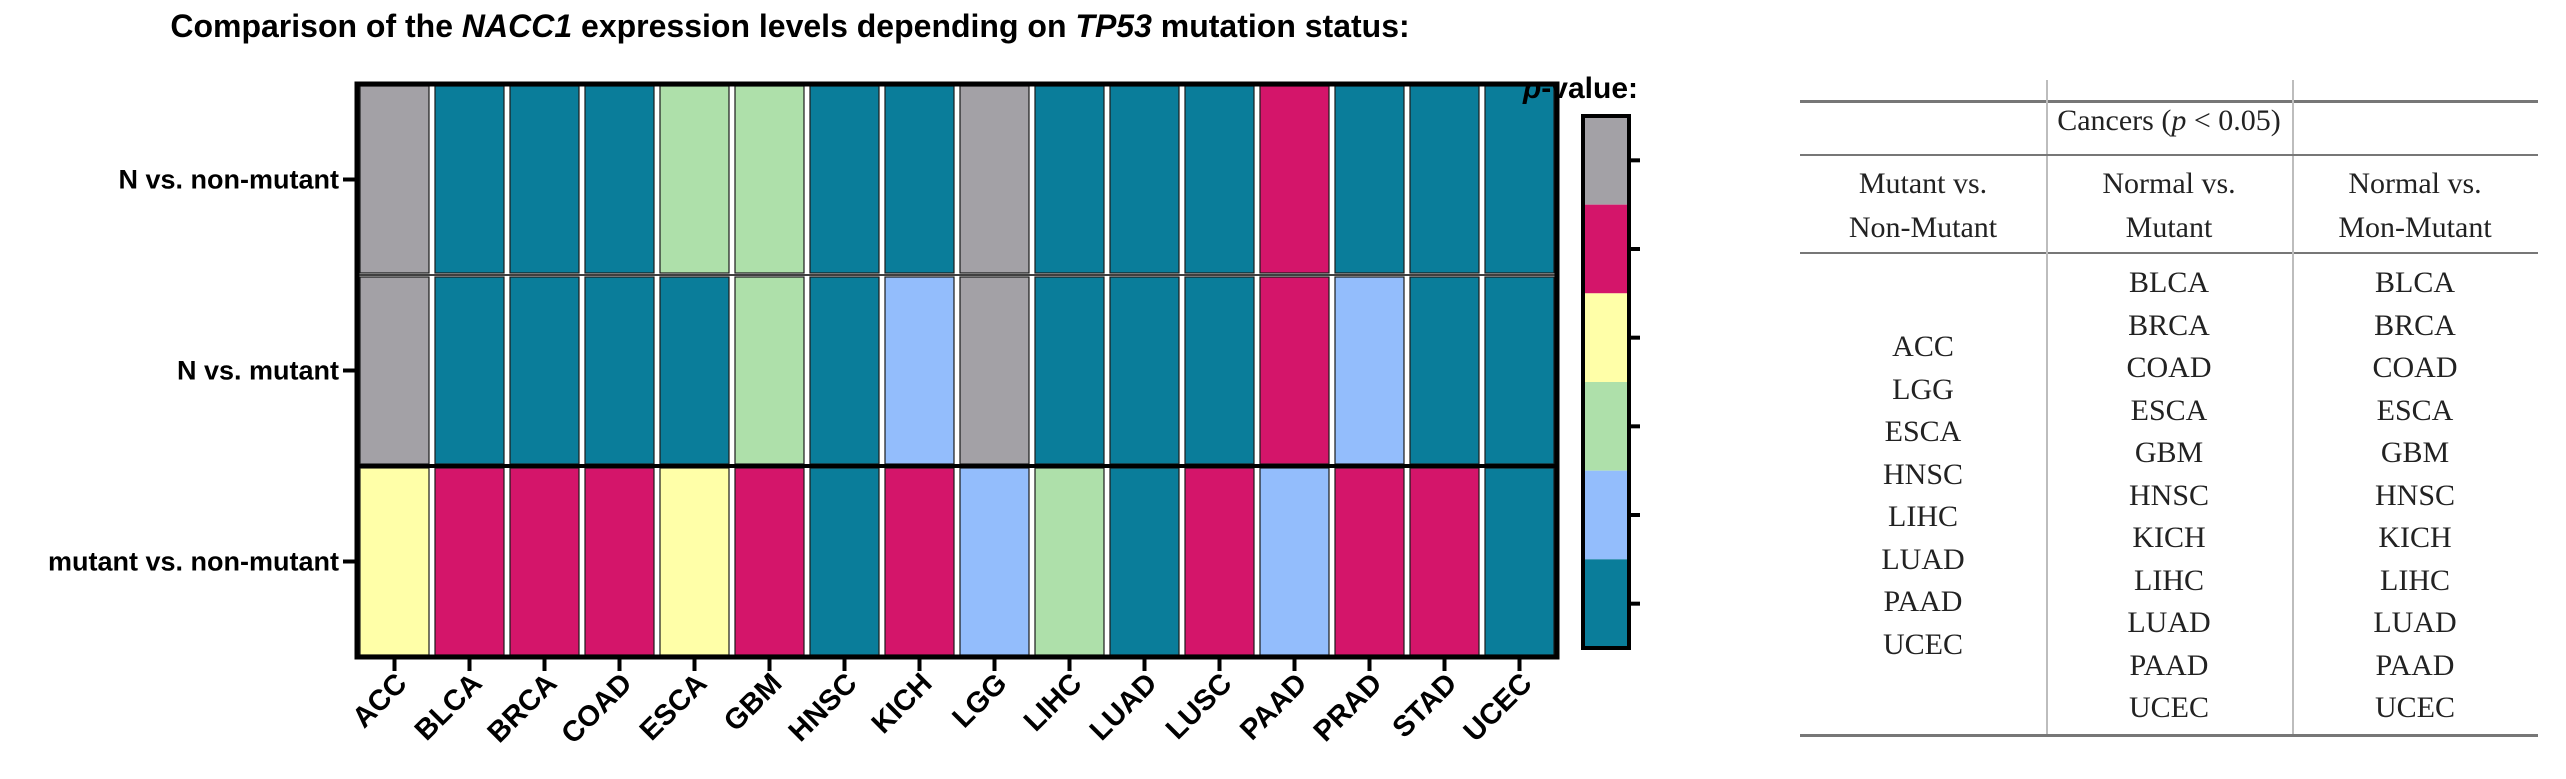 The height and width of the screenshot is (779, 2566). What do you see at coordinates (1348, 707) in the screenshot?
I see `x-tick-label: PRAD` at bounding box center [1348, 707].